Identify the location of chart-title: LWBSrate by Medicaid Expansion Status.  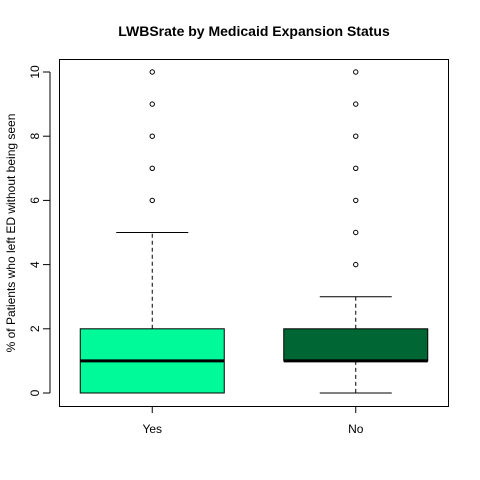
(254, 31).